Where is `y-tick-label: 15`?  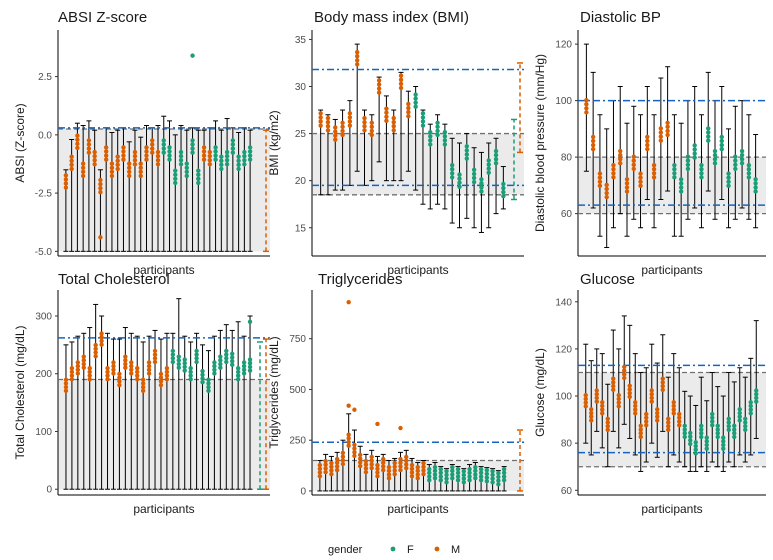 y-tick-label: 15 is located at coordinates (301, 228).